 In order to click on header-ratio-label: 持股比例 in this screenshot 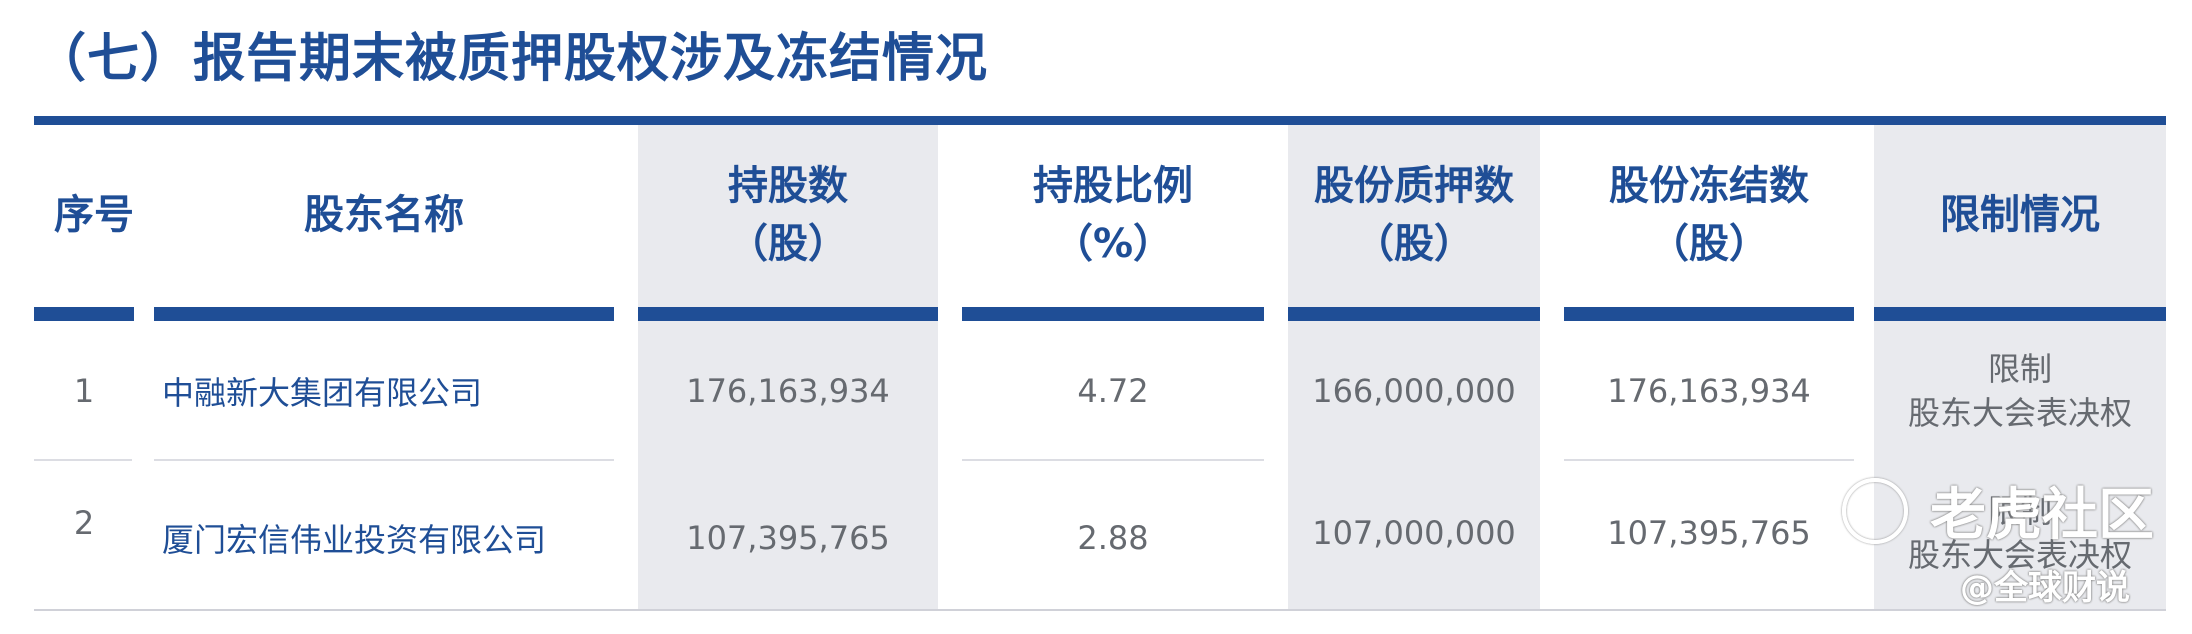, I will do `click(1113, 186)`.